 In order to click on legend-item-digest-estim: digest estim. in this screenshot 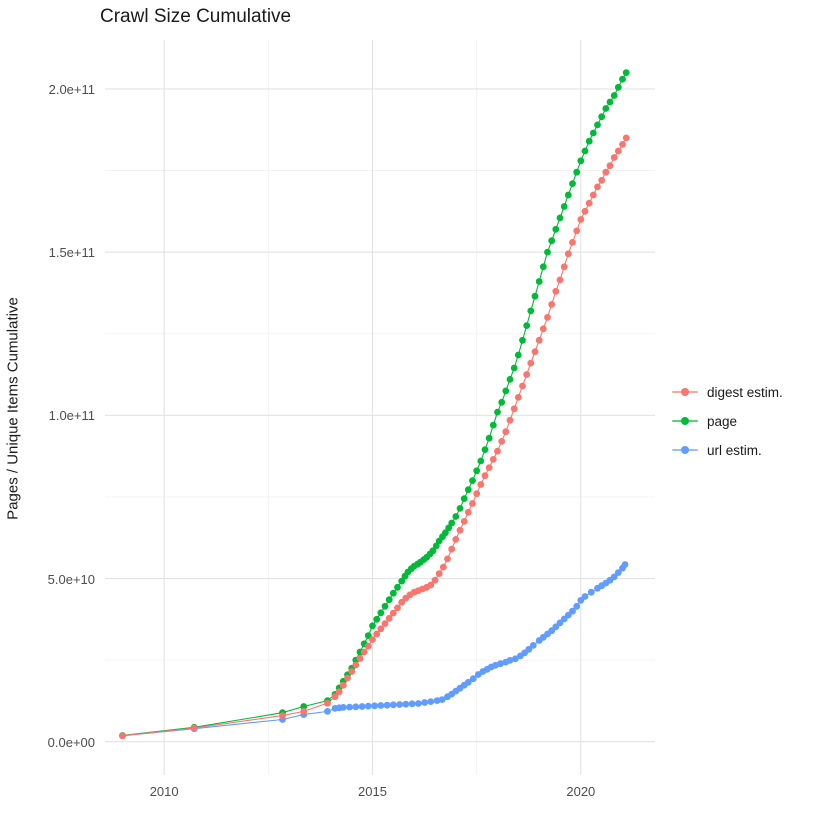, I will do `click(727, 392)`.